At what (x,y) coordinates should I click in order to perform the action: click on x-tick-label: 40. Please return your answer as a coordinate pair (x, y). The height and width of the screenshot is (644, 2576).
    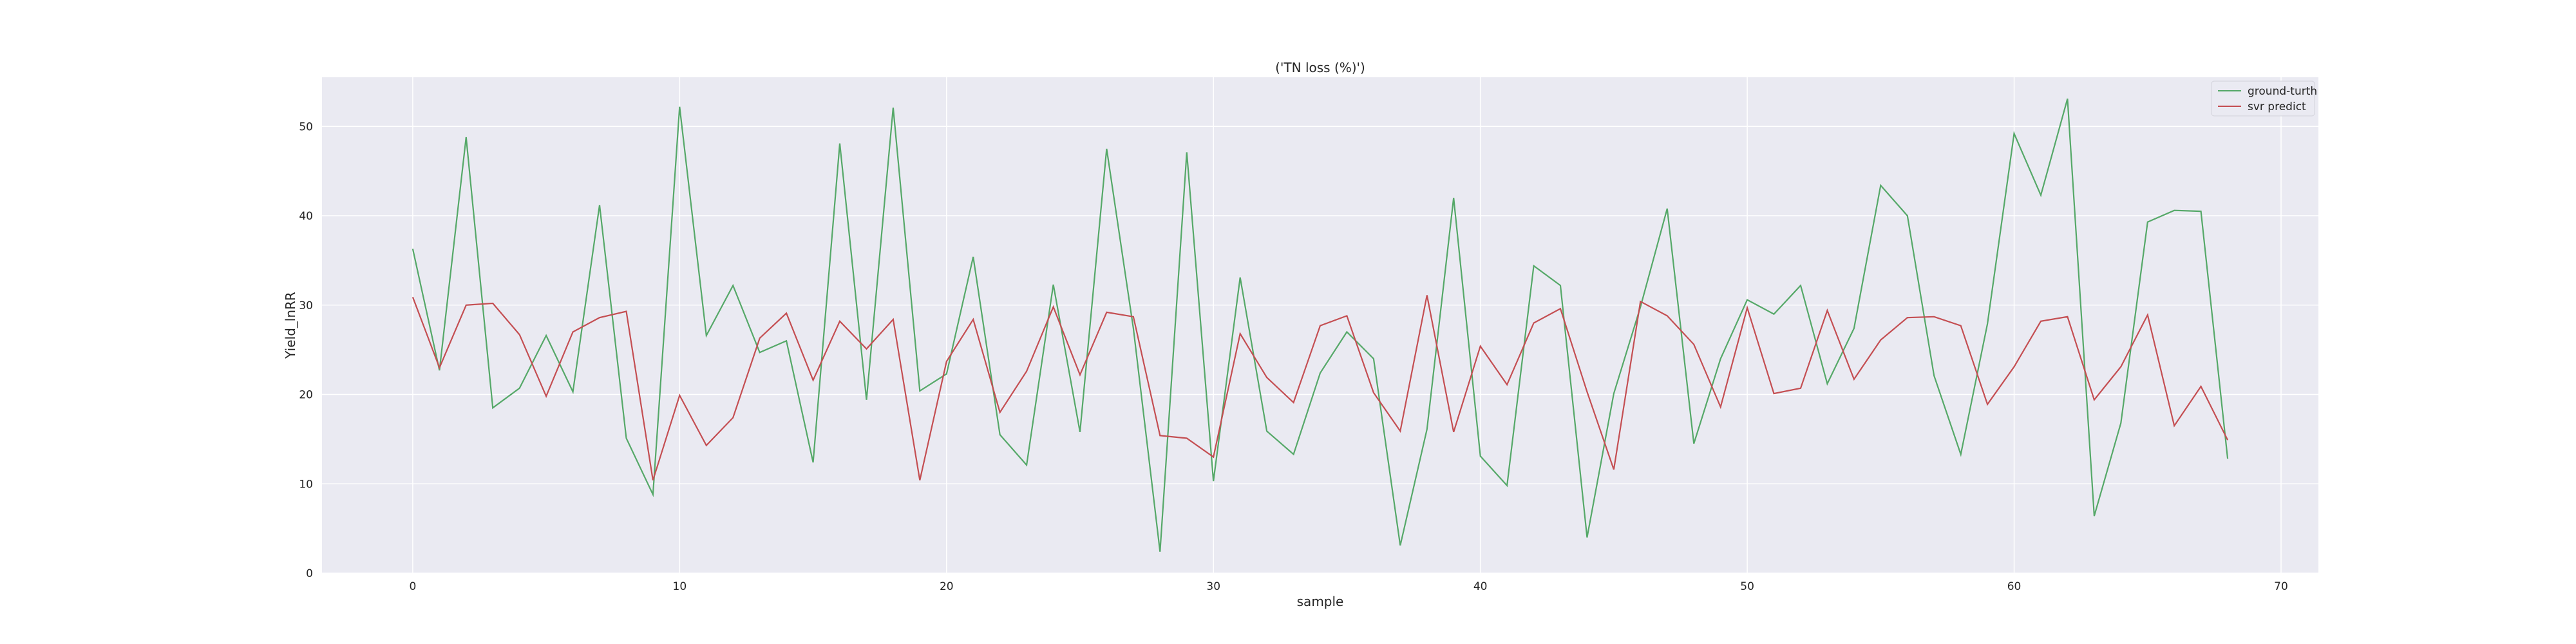
    Looking at the image, I should click on (1481, 587).